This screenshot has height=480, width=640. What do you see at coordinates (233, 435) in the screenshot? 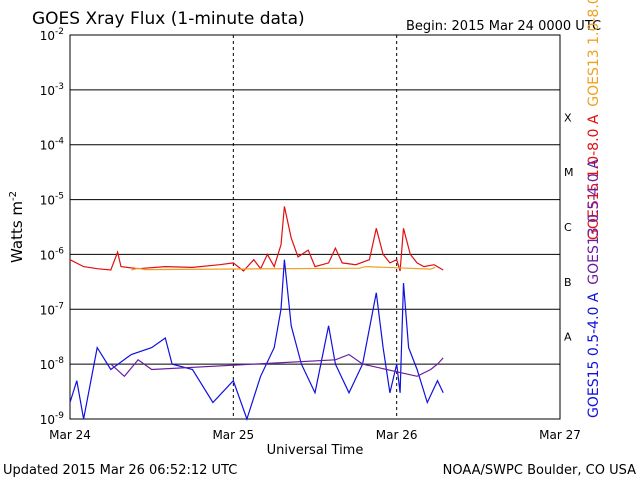
I see `x-tick-label: Mar 25` at bounding box center [233, 435].